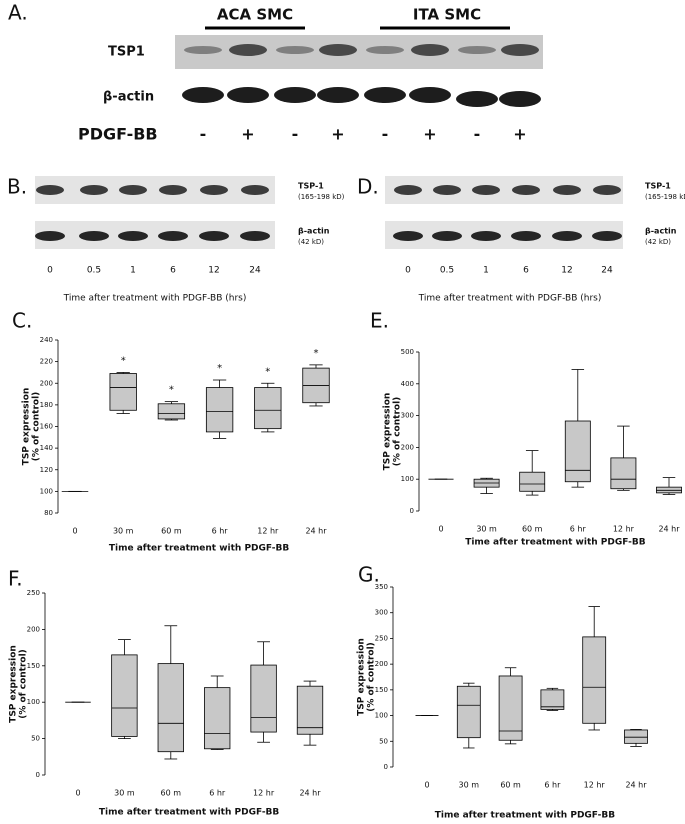  I want to click on panel-label: F., so click(15, 579).